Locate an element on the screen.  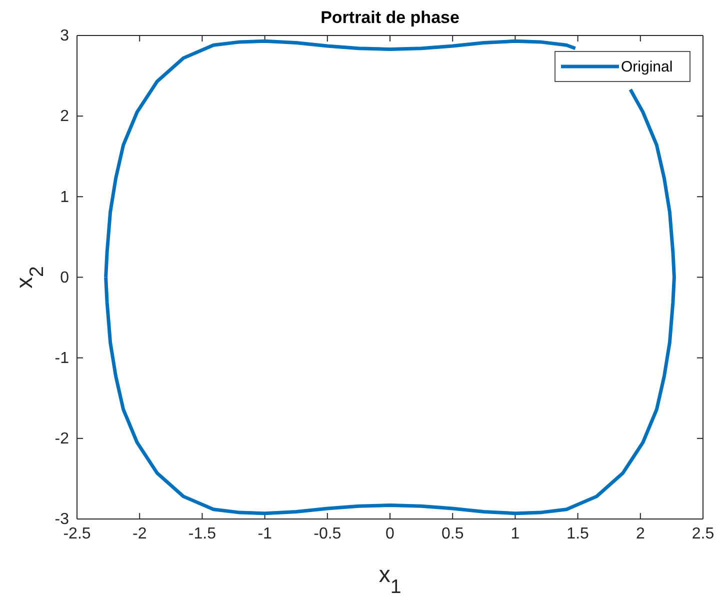
x-tick-label: -0.5 is located at coordinates (328, 533).